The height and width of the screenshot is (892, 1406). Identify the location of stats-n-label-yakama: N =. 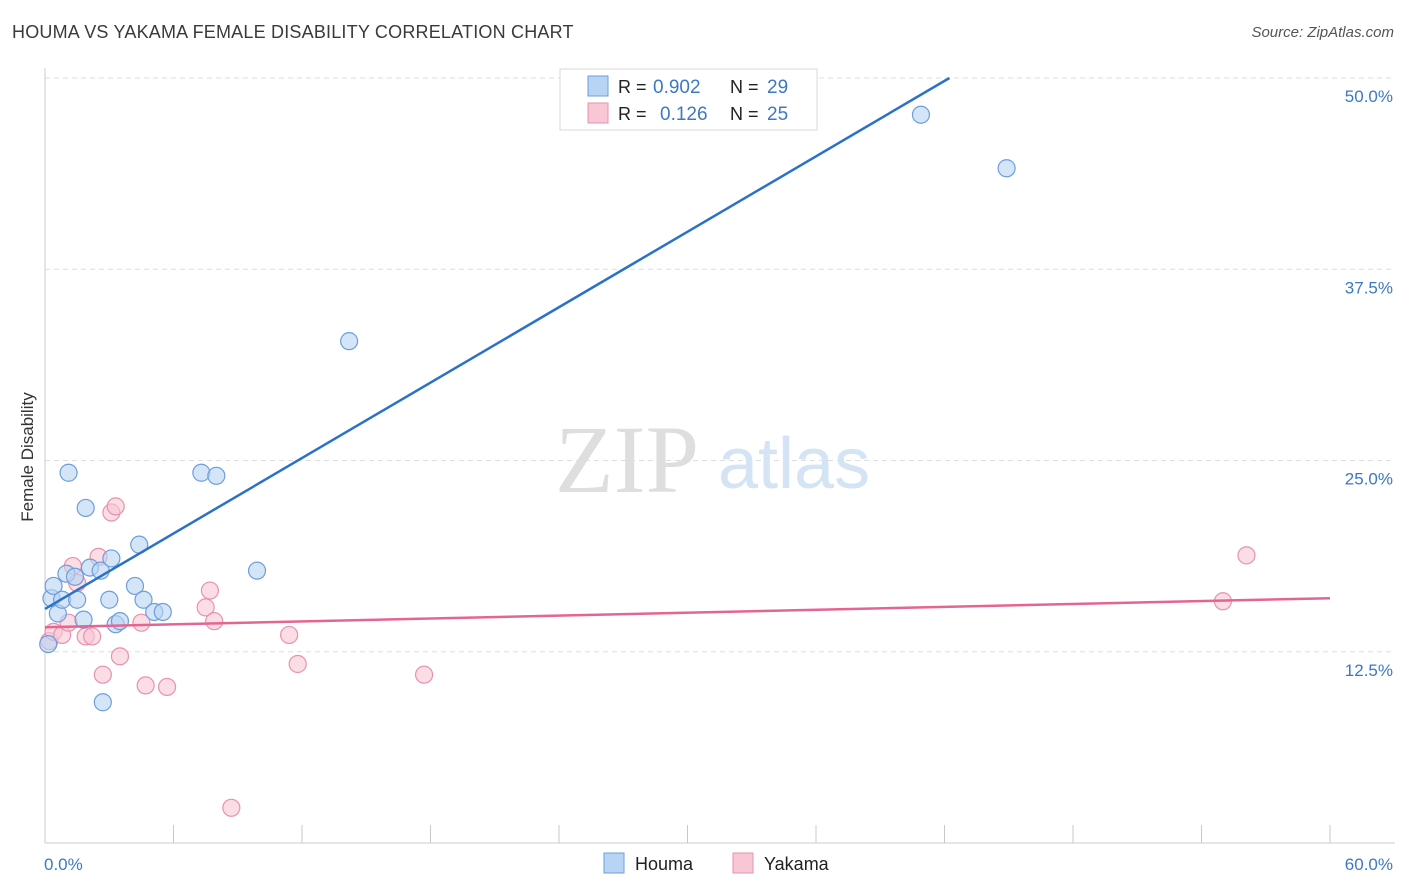
(744, 114).